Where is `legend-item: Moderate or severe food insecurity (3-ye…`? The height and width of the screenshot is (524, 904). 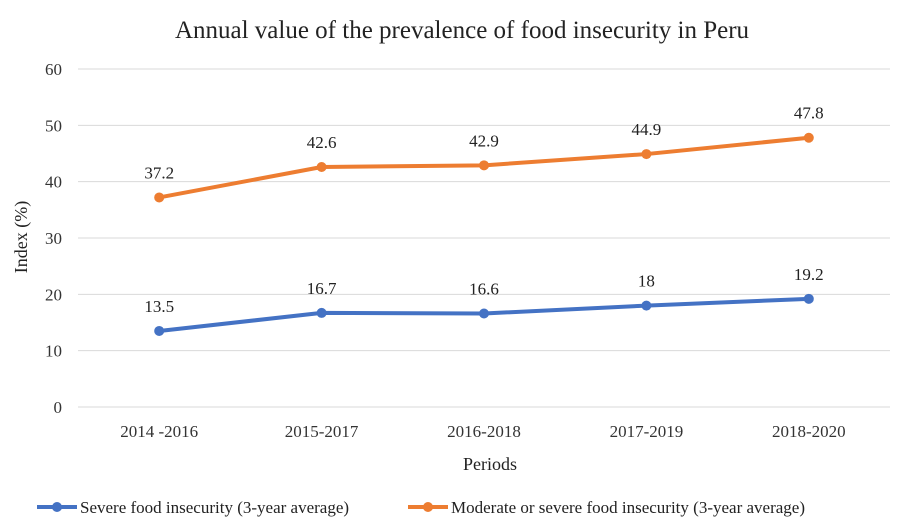
legend-item: Moderate or severe food insecurity (3-ye… is located at coordinates (606, 507).